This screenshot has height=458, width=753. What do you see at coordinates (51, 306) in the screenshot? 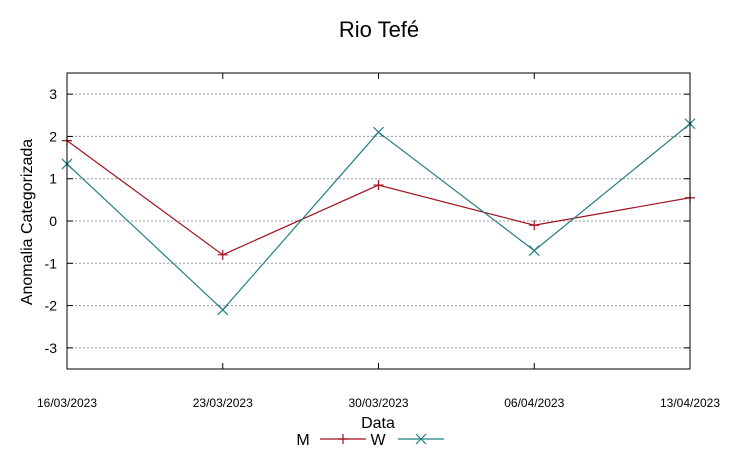
I see `y-tick-label: -2` at bounding box center [51, 306].